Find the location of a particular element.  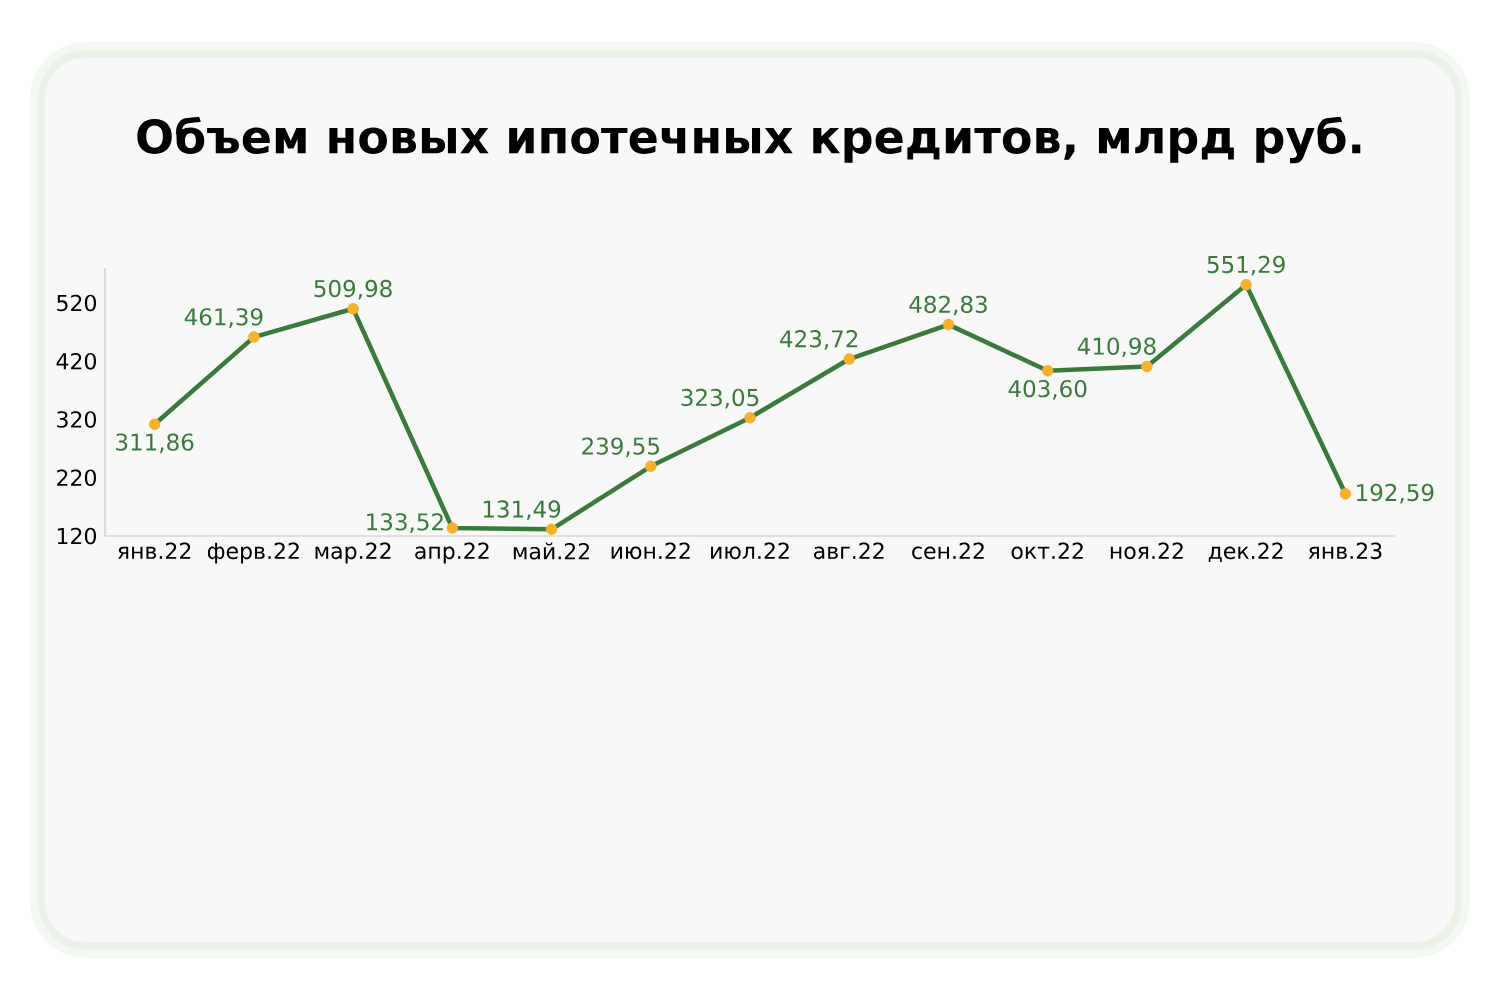

x-tick-label: окт.22 is located at coordinates (1047, 551).